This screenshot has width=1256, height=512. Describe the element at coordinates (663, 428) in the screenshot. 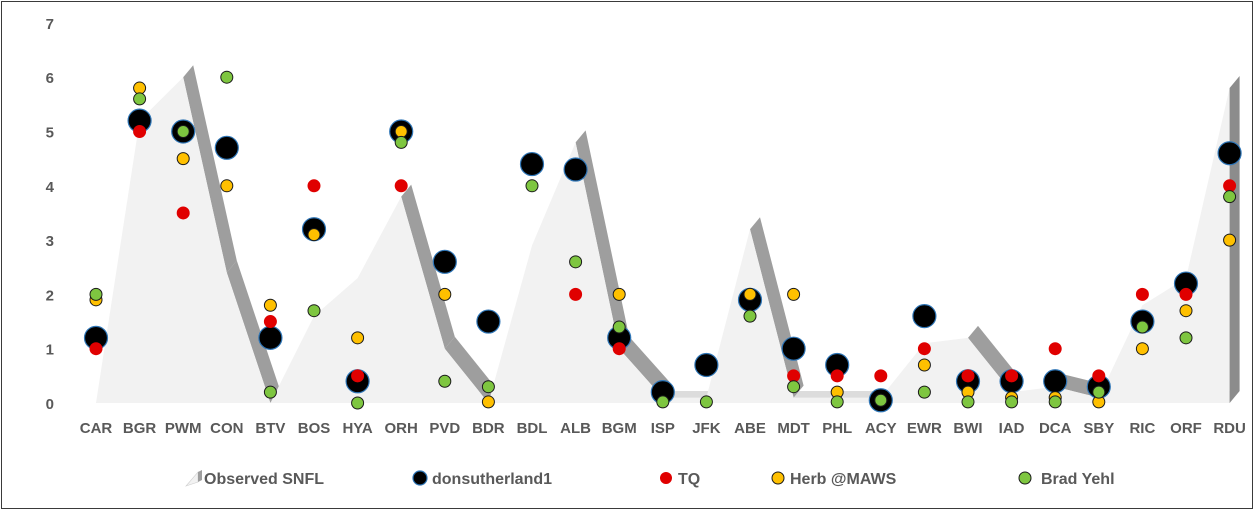

I see `x-tick-label: ISP` at that location.